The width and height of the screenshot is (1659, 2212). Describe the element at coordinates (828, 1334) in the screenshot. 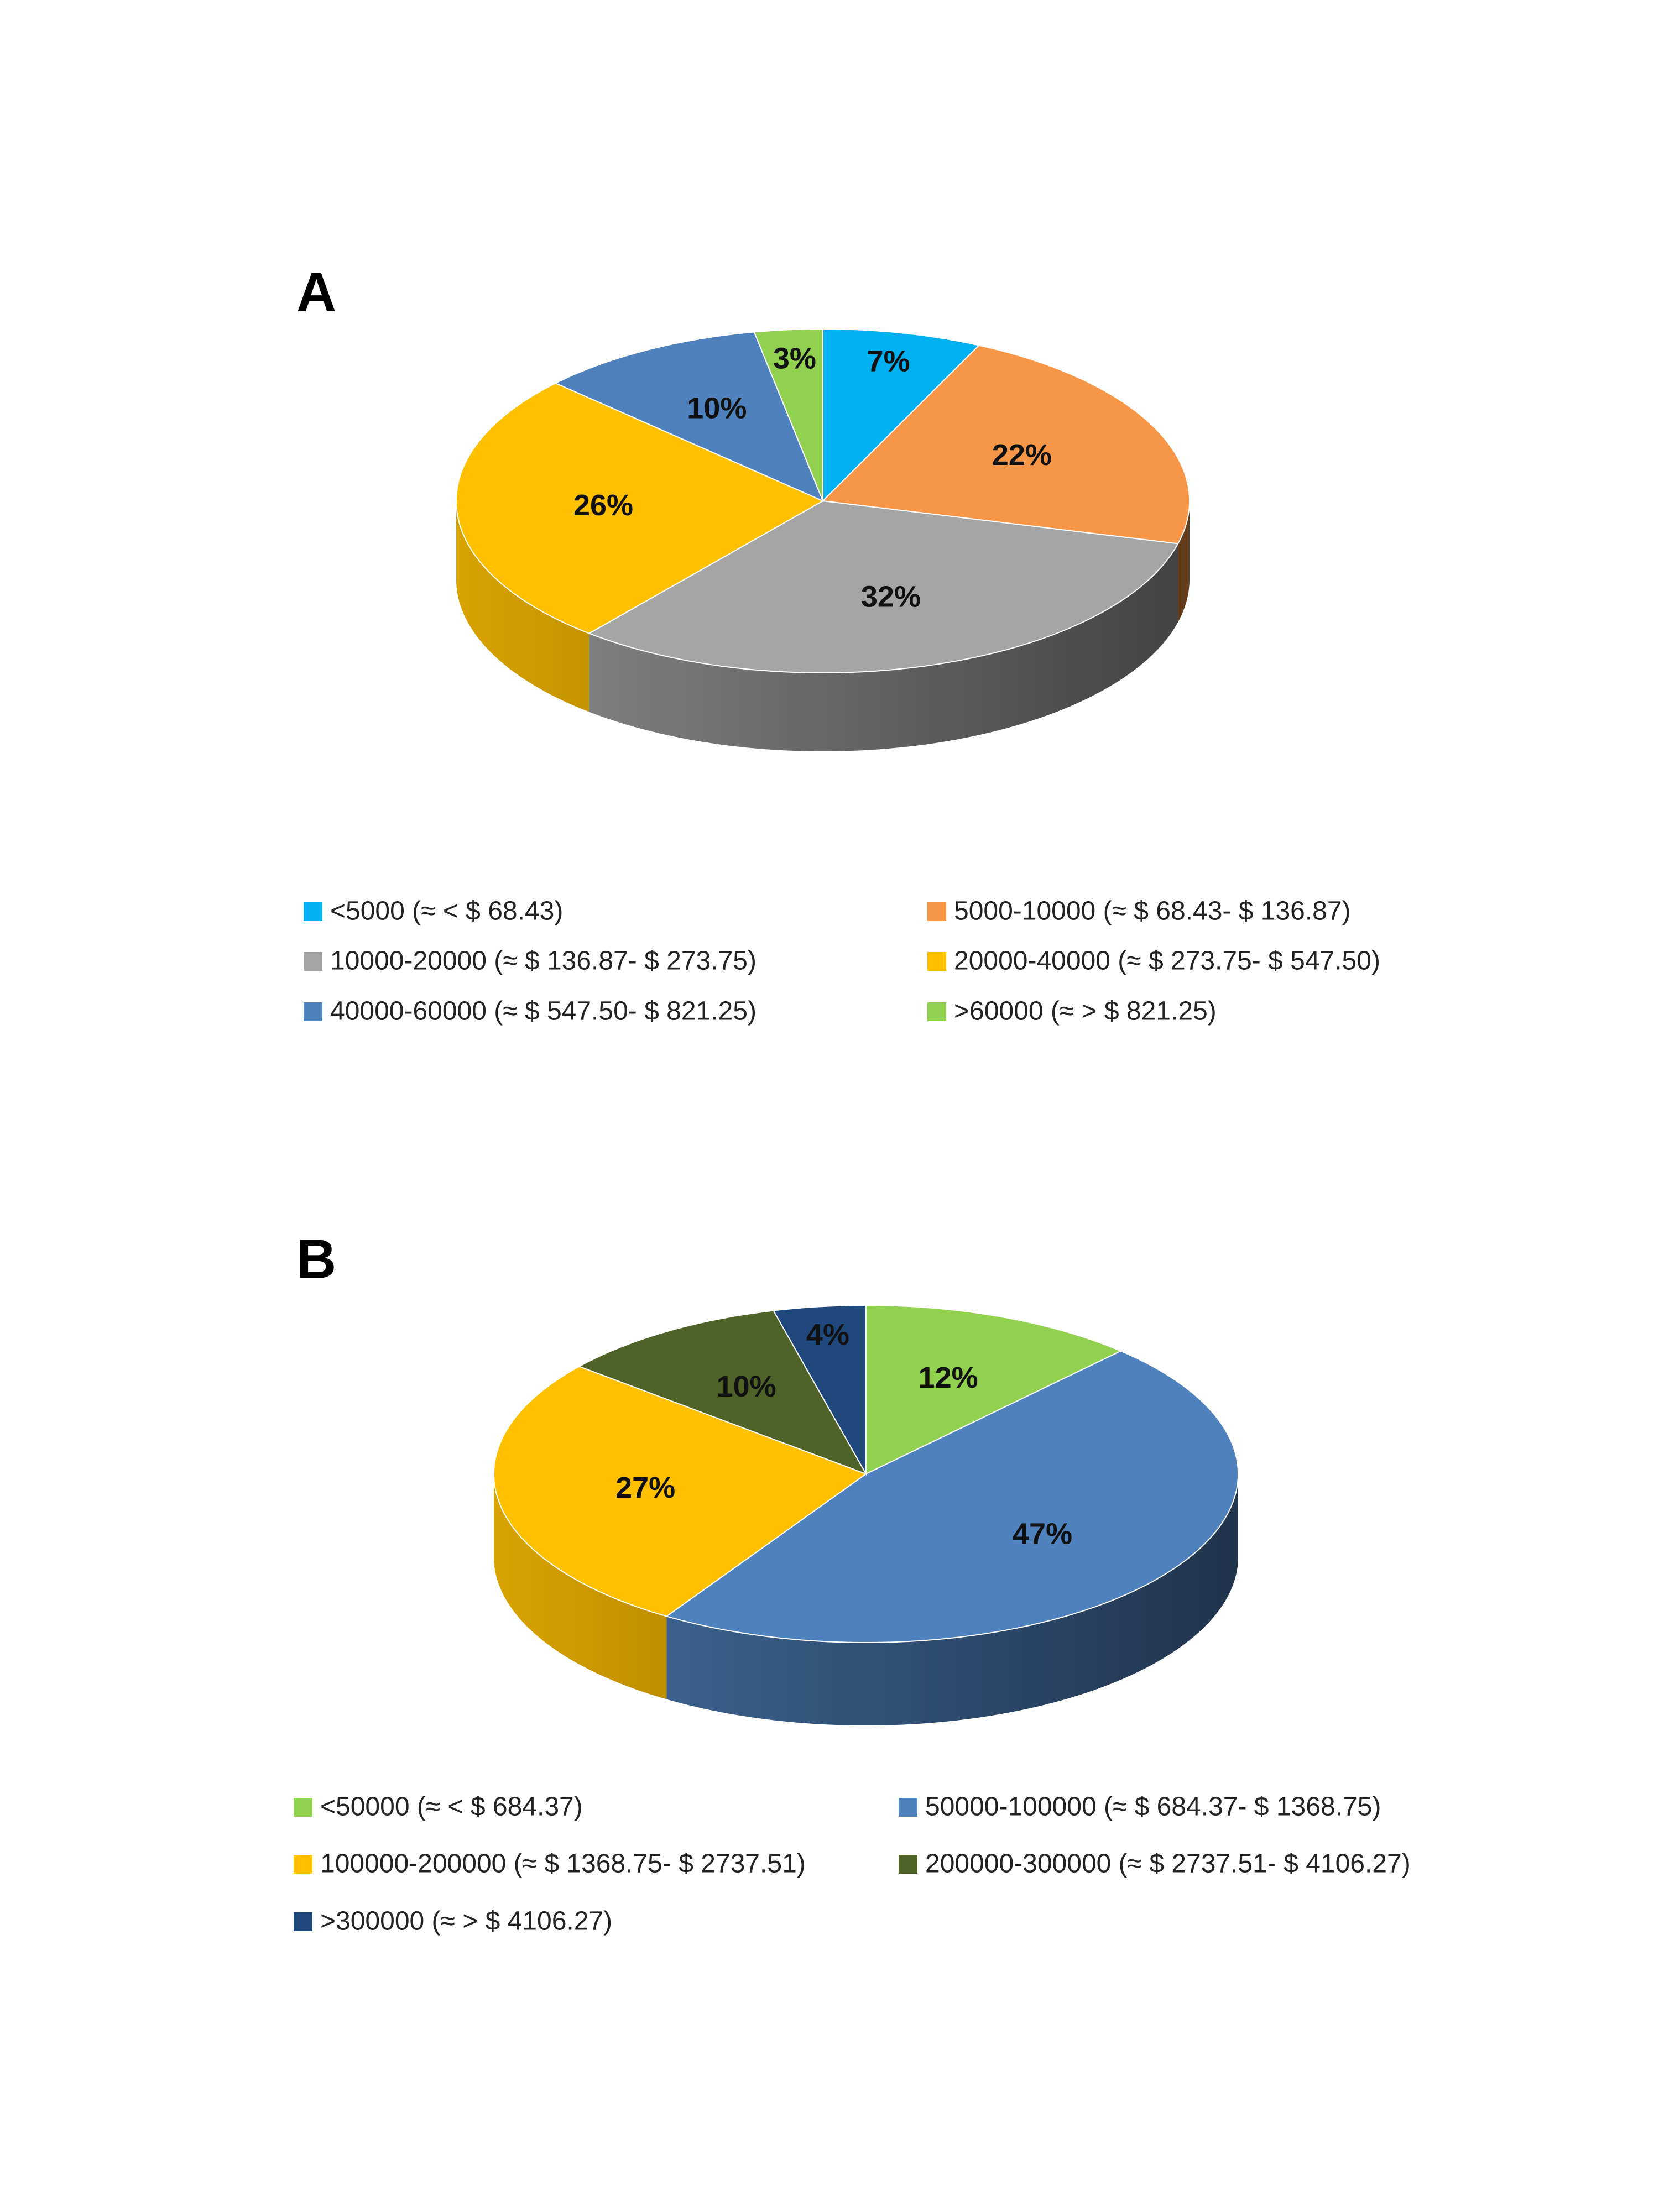

I see `data-label: 4%` at that location.